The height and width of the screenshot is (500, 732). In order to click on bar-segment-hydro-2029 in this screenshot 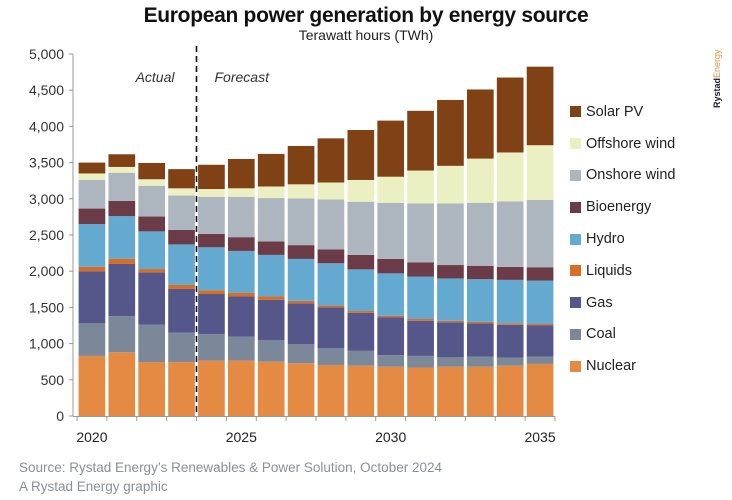, I will do `click(361, 290)`.